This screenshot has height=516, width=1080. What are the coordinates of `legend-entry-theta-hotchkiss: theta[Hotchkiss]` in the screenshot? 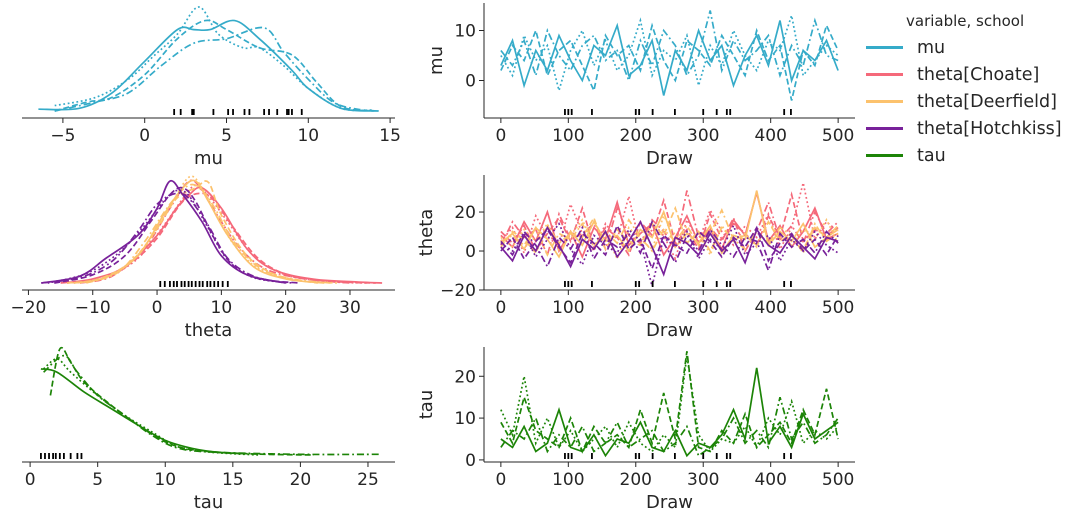 It's located at (964, 128).